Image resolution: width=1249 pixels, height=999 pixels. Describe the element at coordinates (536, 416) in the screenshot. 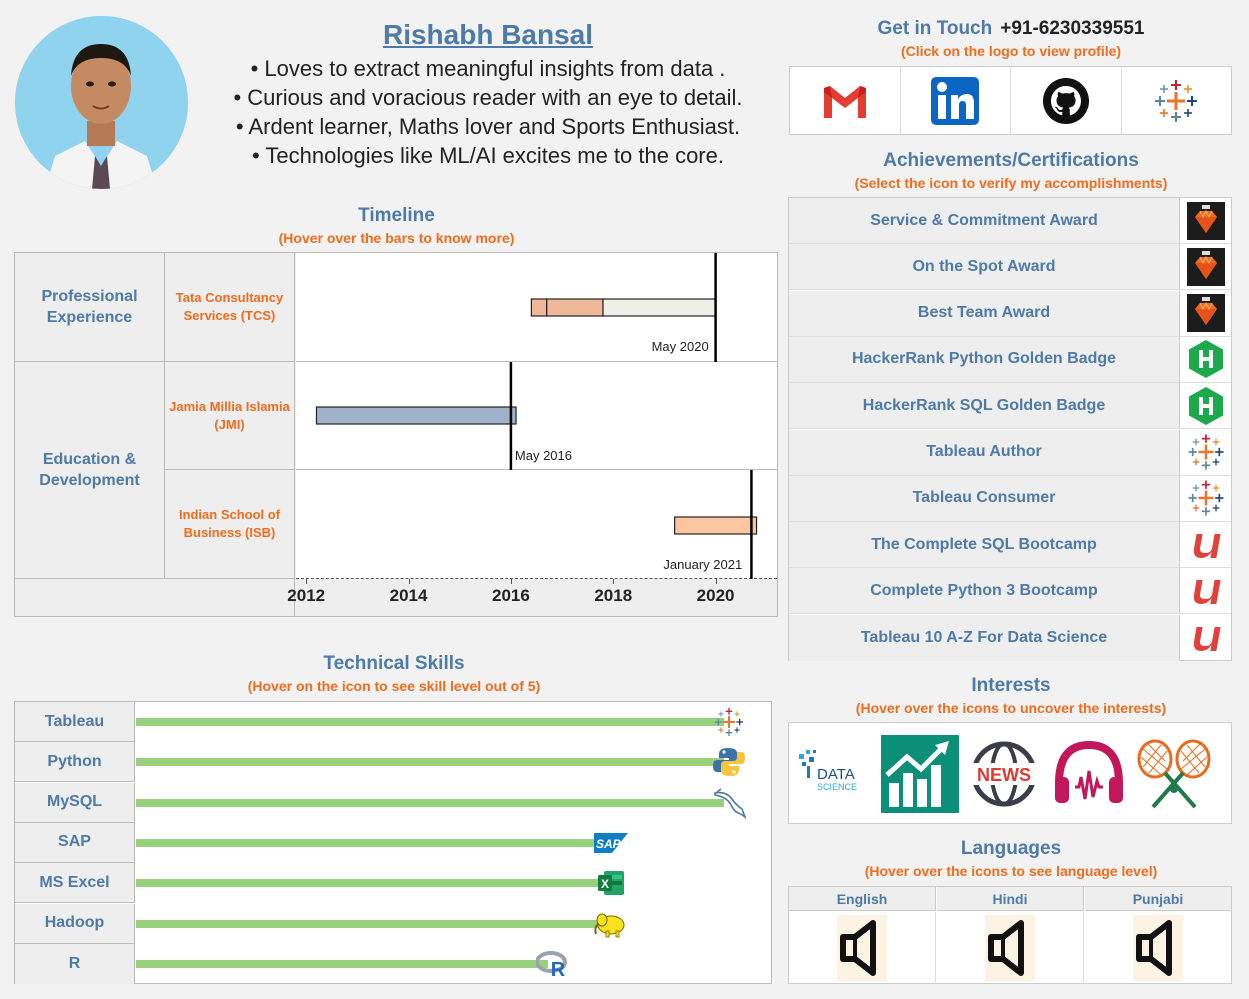

I see `timeline-row-band` at that location.